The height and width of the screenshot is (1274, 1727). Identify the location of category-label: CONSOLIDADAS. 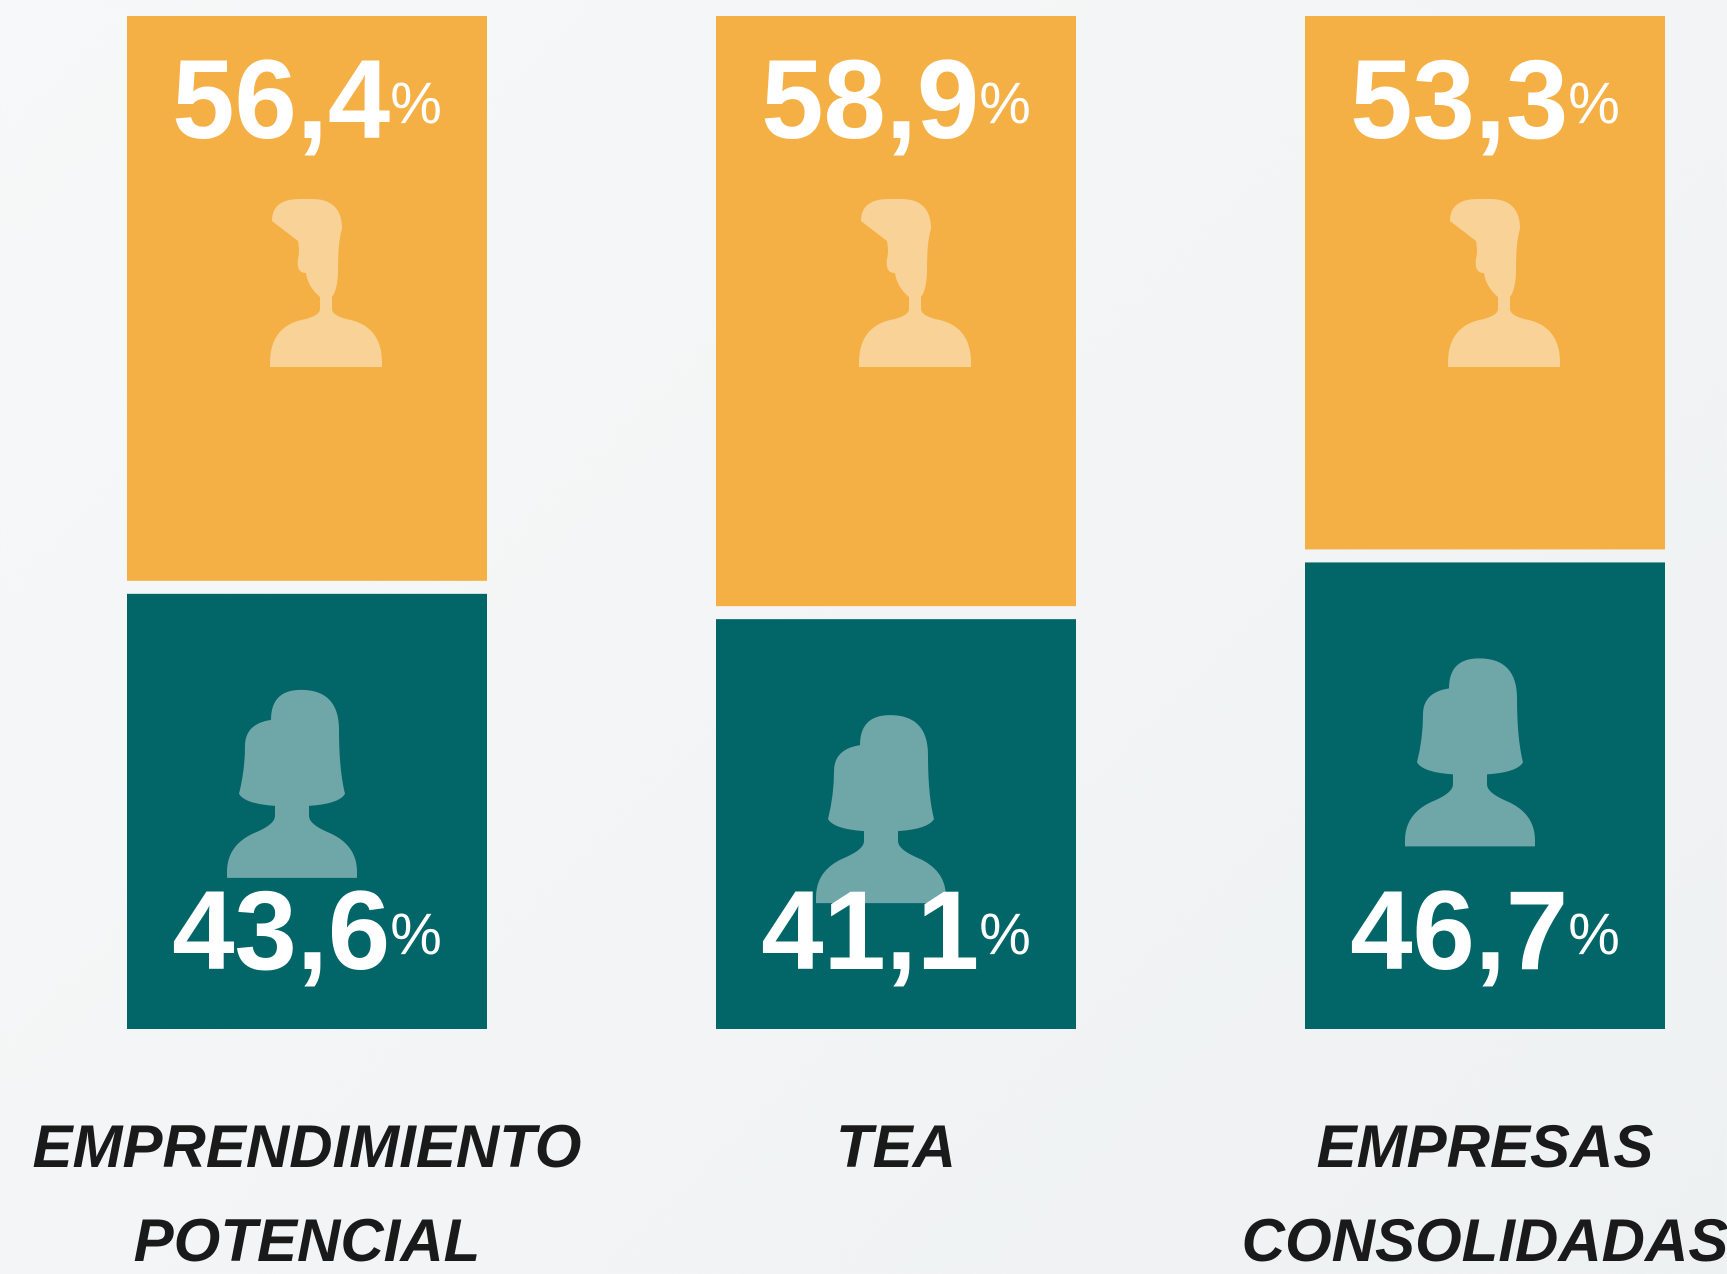
(1484, 1240).